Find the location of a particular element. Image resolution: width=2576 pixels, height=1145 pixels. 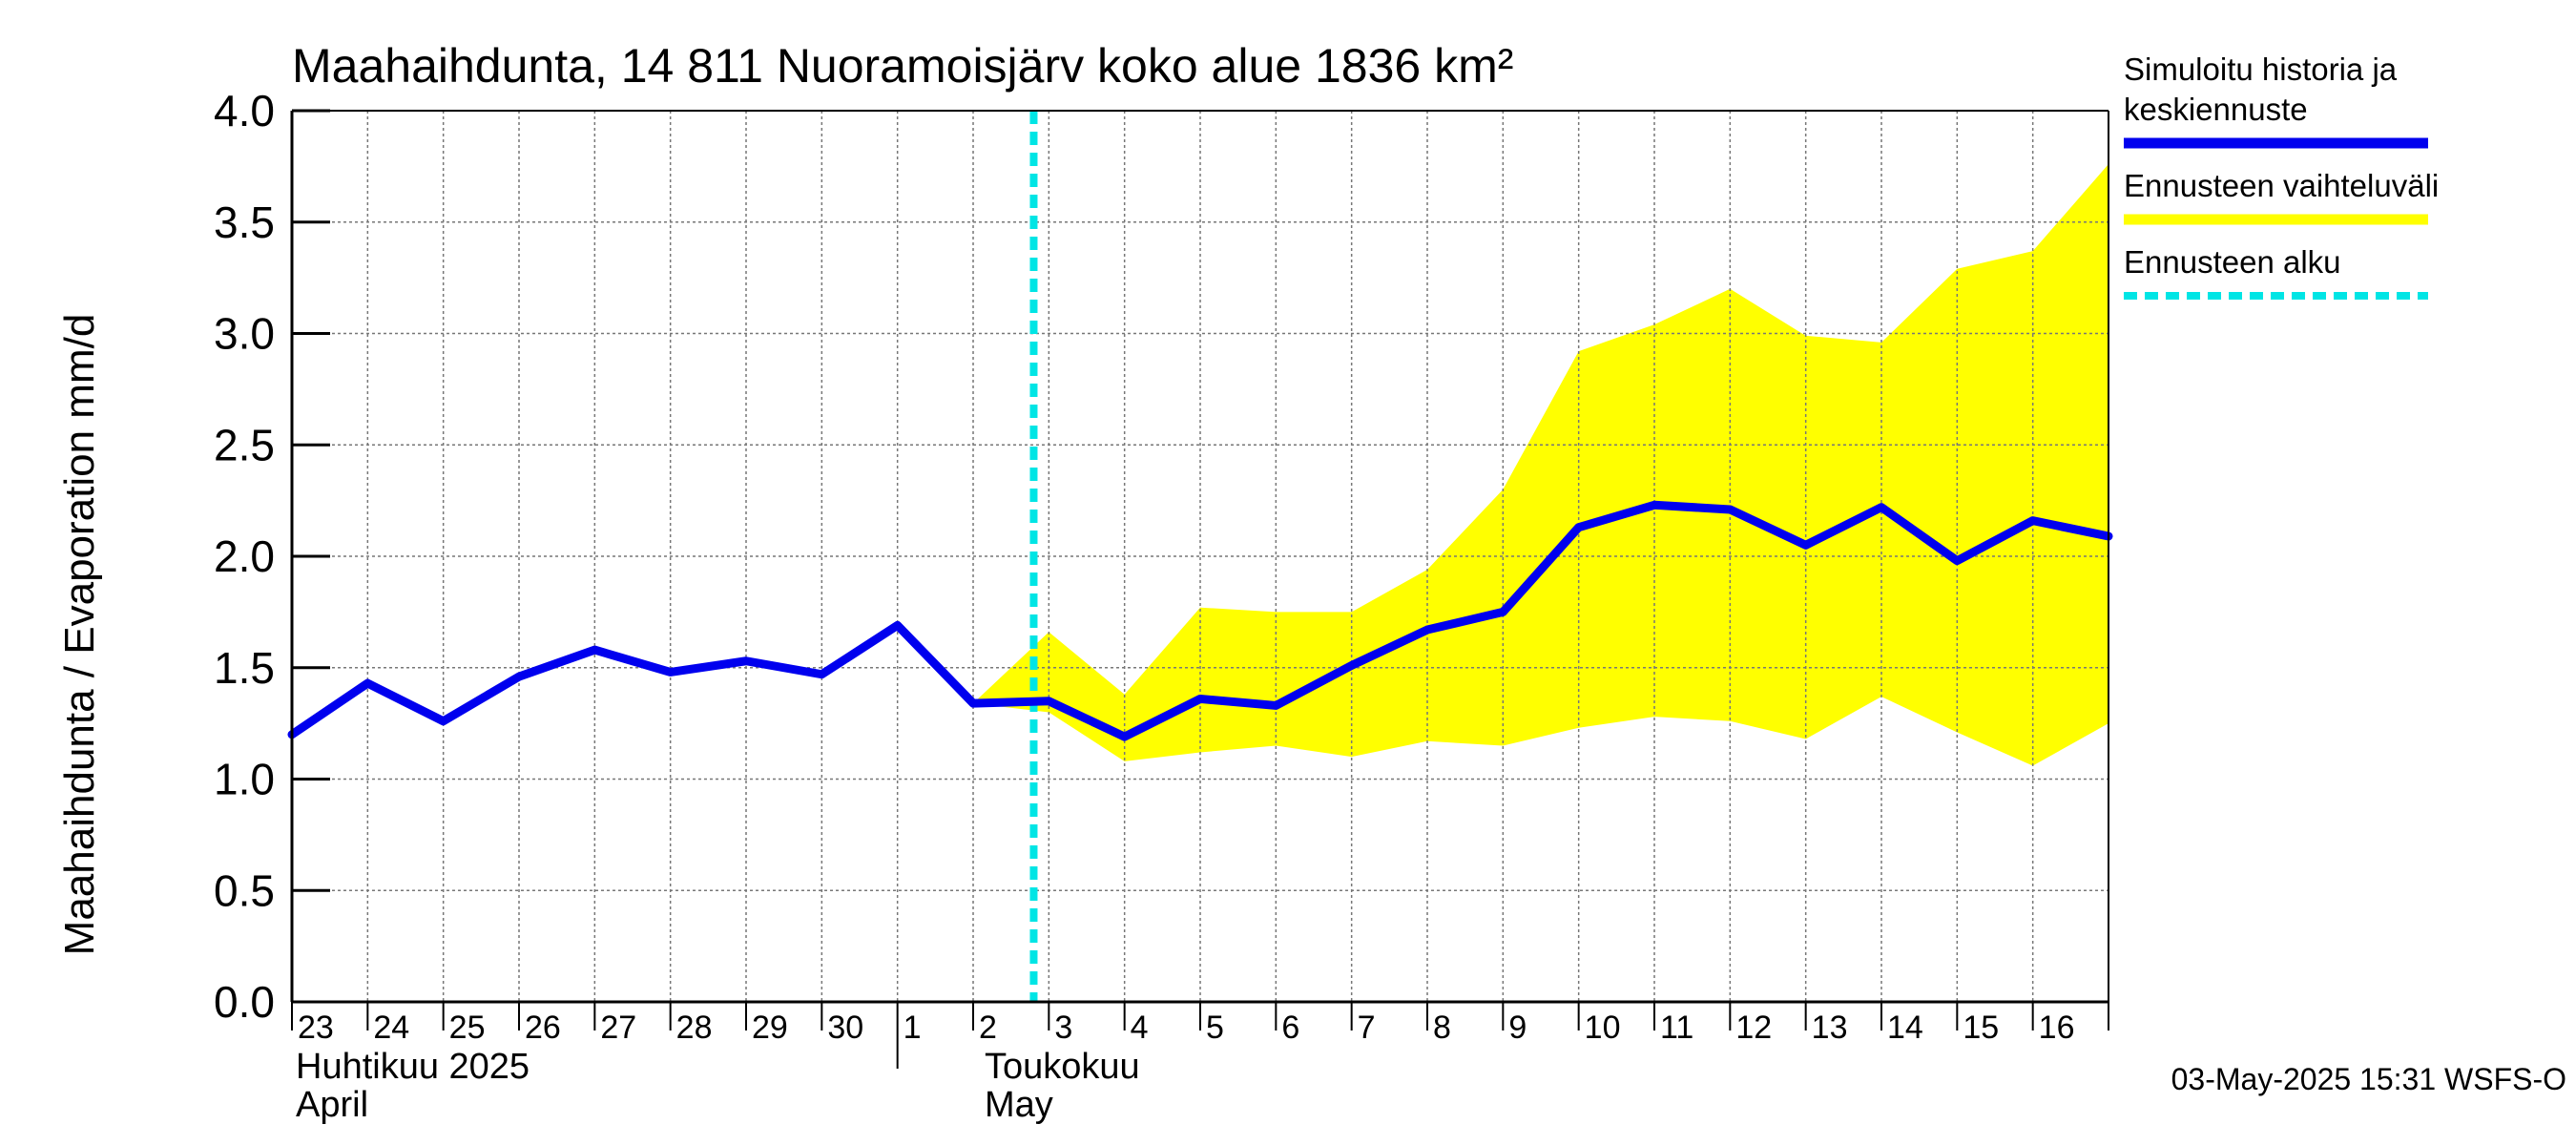

y-axis-label: Maahaihdunta / Evaporation mm/d is located at coordinates (79, 635).